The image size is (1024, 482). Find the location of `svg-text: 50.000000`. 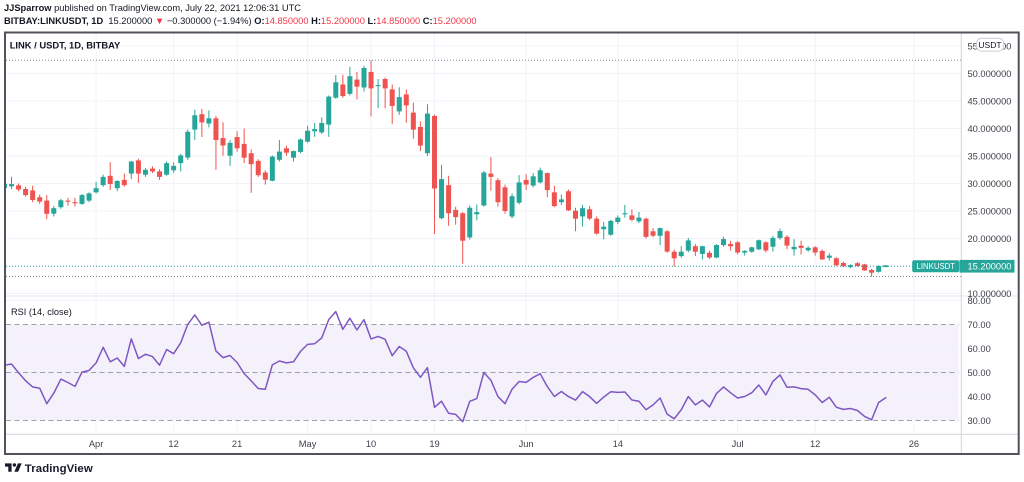

svg-text: 50.000000 is located at coordinates (990, 74).